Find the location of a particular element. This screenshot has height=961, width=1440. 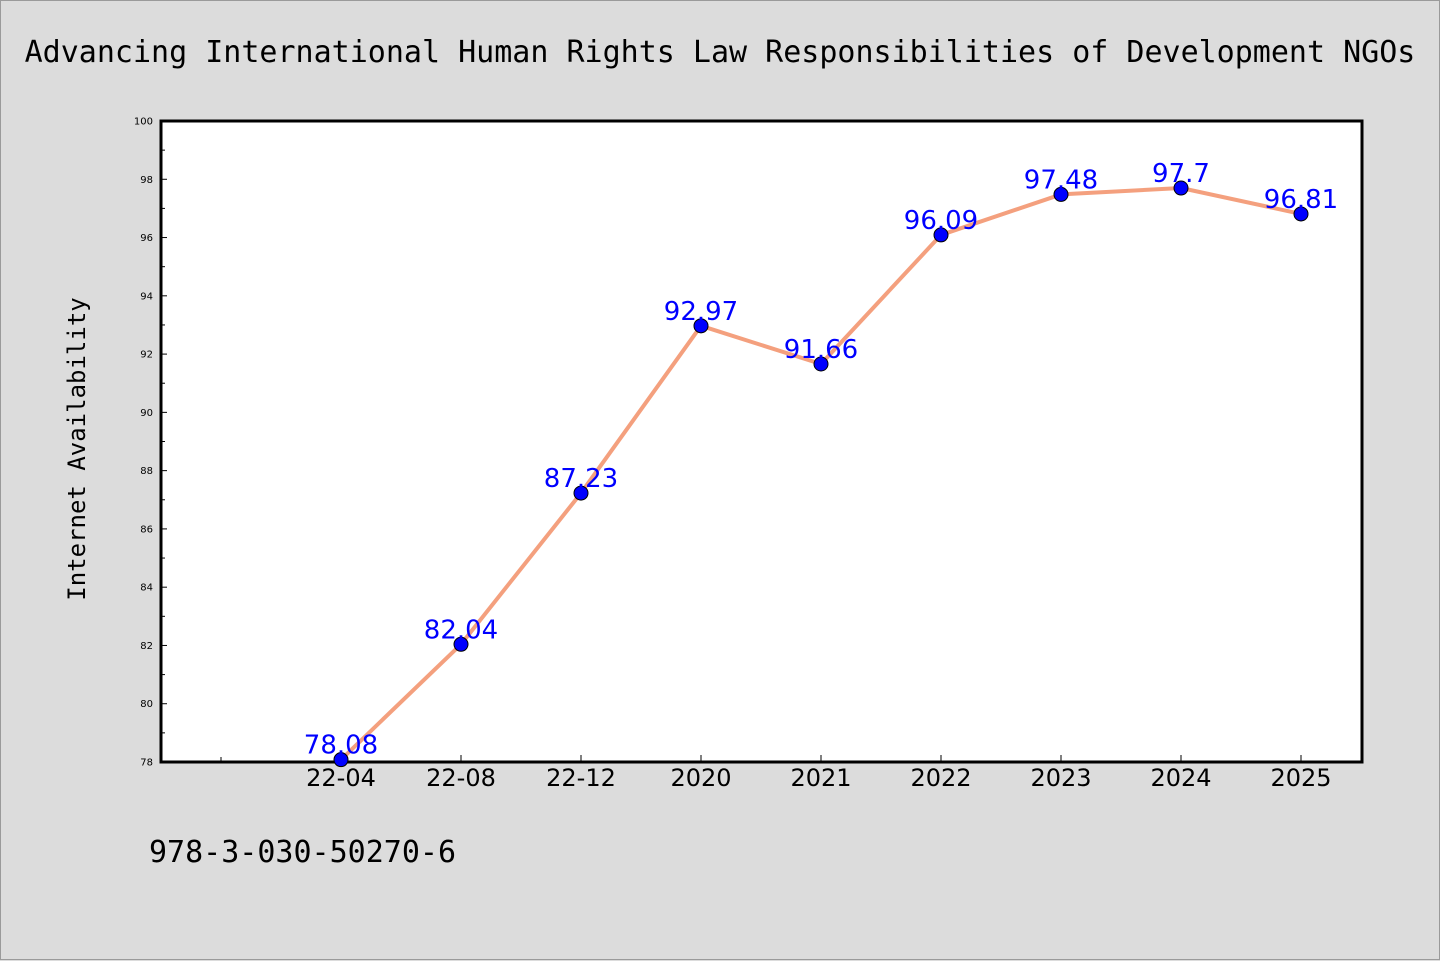

x-tick-label: 2020 is located at coordinates (700, 778).